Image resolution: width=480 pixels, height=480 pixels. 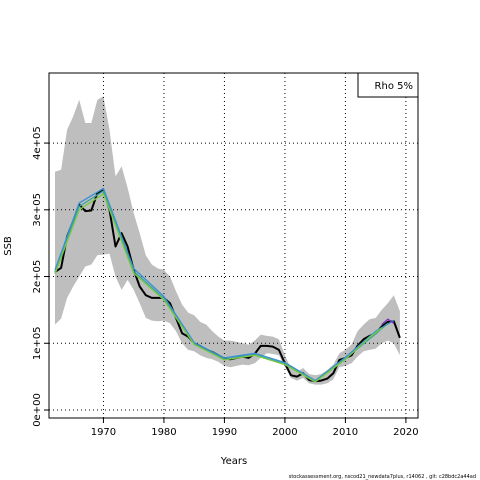 I want to click on legend-box, so click(x=388, y=85).